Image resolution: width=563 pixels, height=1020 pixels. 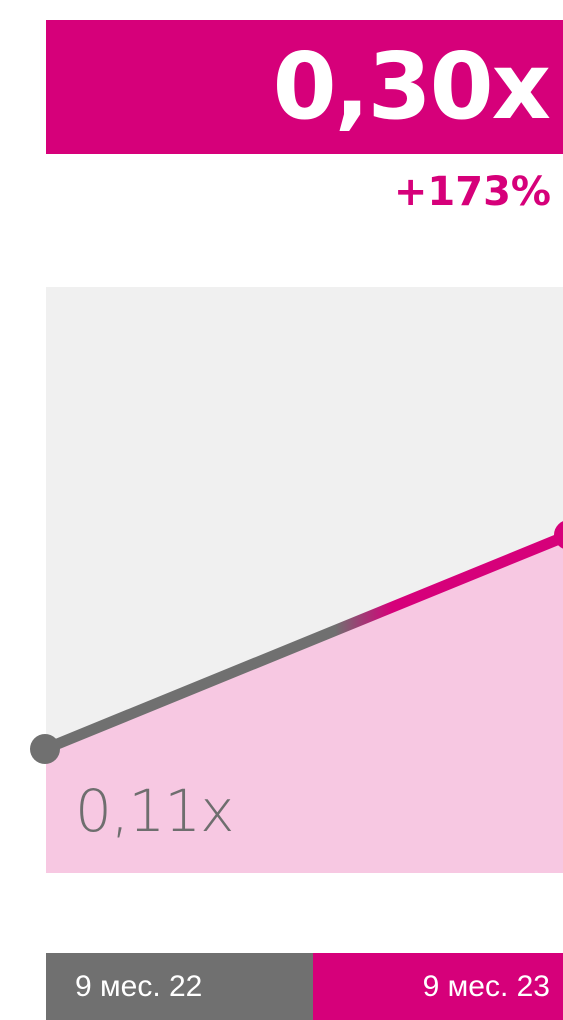 What do you see at coordinates (179, 986) in the screenshot?
I see `period-label-prev: 9 мес. 22` at bounding box center [179, 986].